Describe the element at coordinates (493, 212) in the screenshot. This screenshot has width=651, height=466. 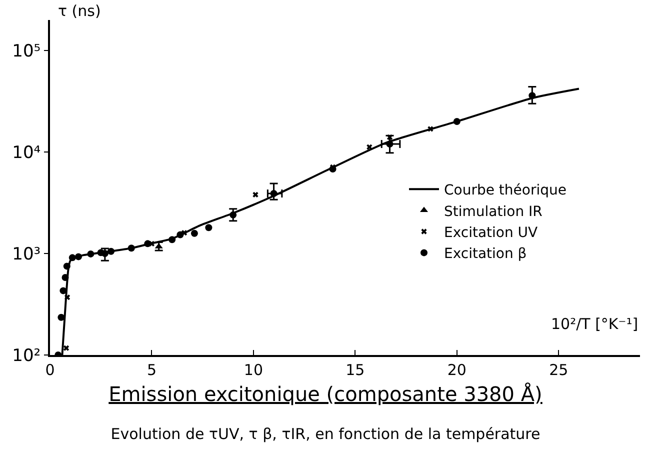
I see `legend-label: Stimulation IR` at that location.